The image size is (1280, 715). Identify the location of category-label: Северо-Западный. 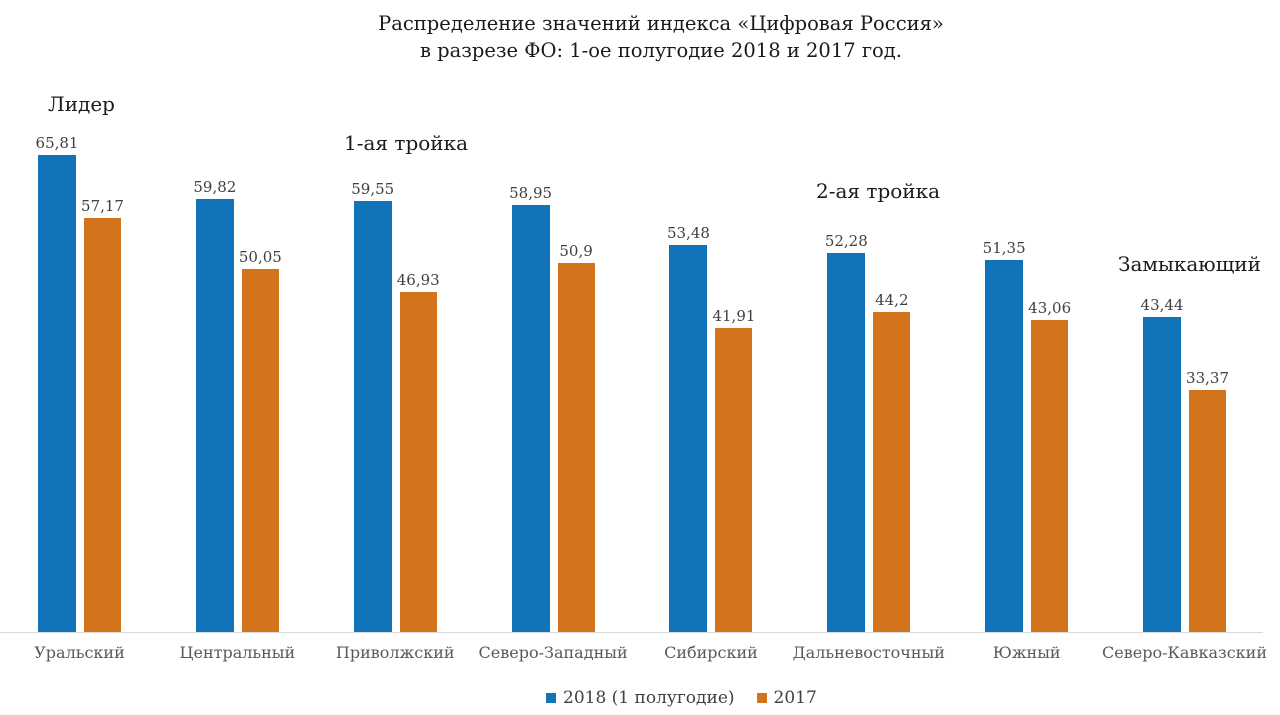
(553, 652).